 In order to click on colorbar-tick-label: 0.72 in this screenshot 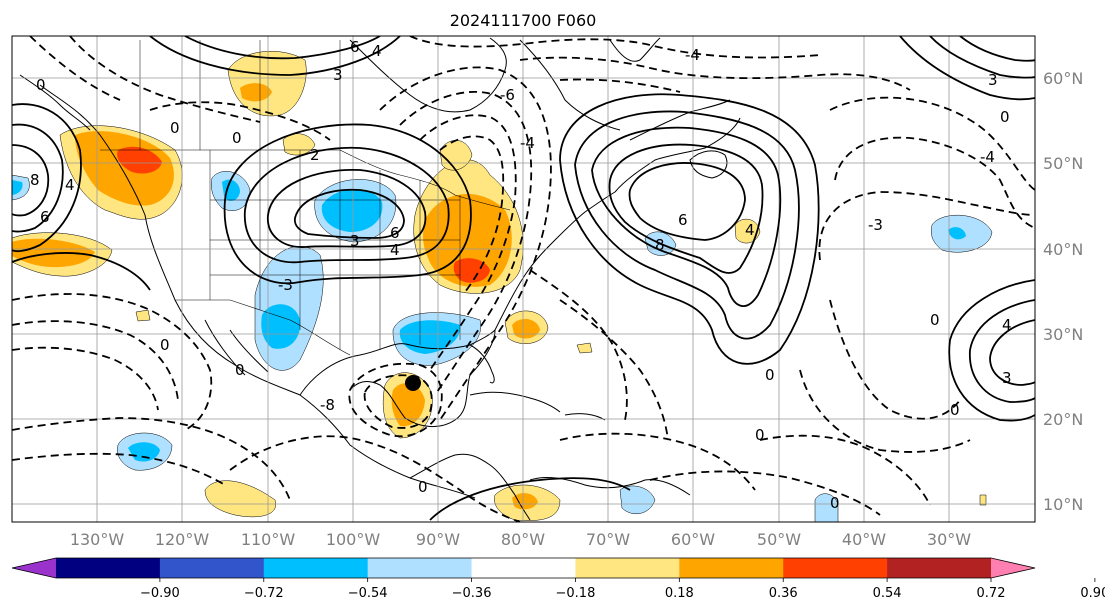, I will do `click(991, 593)`.